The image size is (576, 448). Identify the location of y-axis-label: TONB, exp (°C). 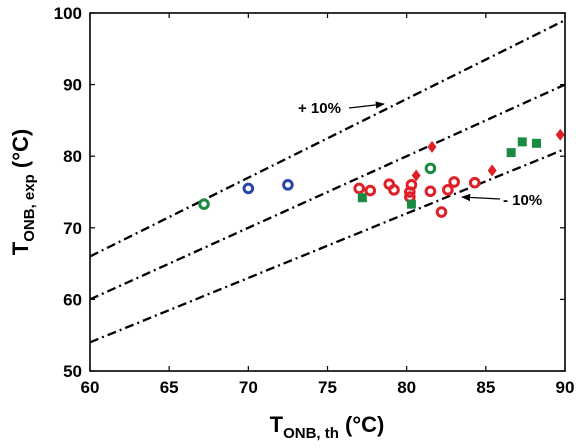
(23, 192).